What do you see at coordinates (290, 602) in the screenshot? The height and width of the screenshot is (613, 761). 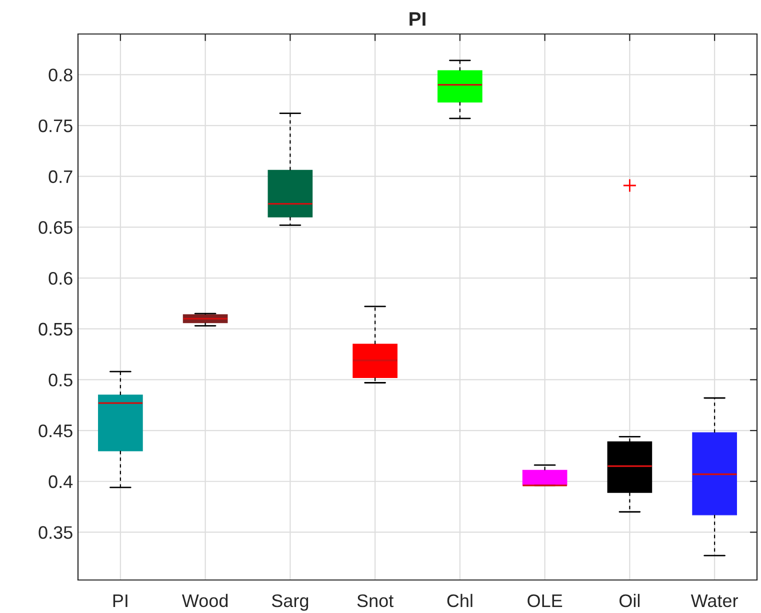 I see `x-tick-label: Sarg` at bounding box center [290, 602].